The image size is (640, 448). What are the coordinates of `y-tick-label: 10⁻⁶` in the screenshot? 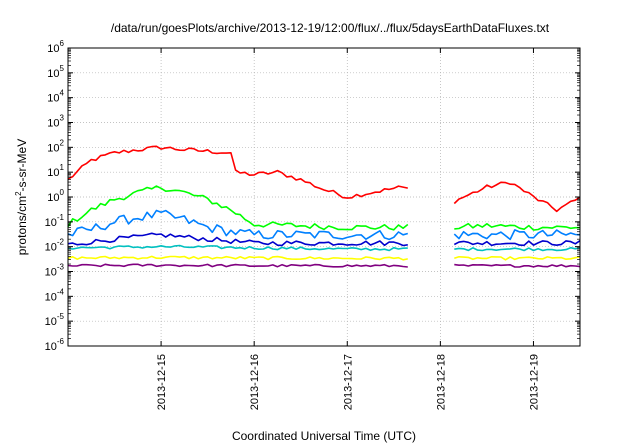 It's located at (55, 345).